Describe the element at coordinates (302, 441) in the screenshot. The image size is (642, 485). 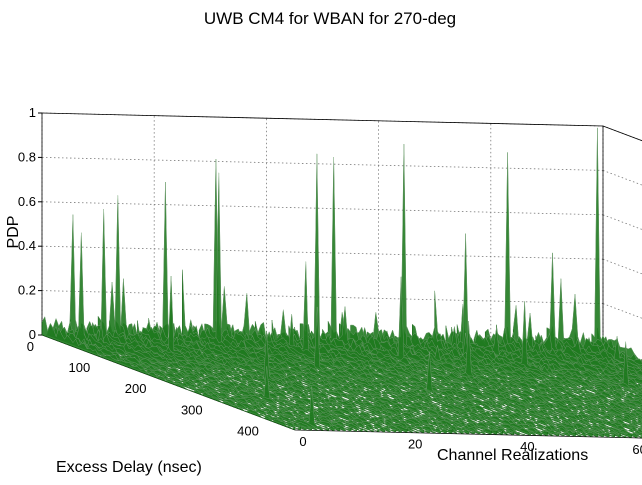
I see `x-tick-label: 0` at that location.